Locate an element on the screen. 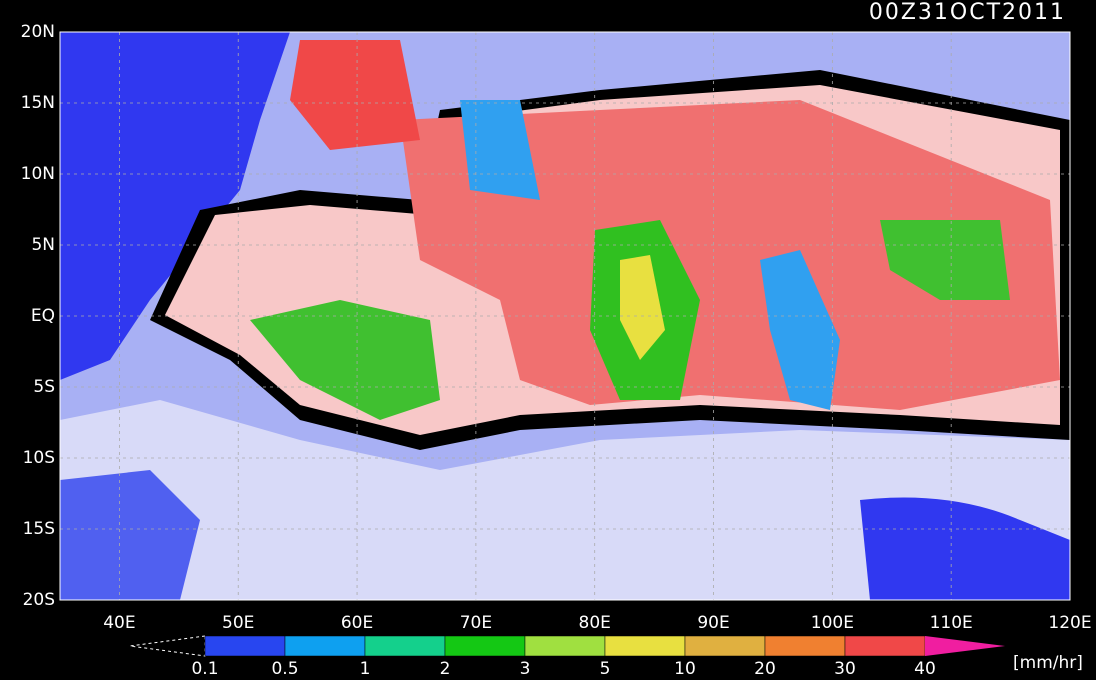 This screenshot has width=1096, height=680. colorbar-label: 1 is located at coordinates (365, 669).